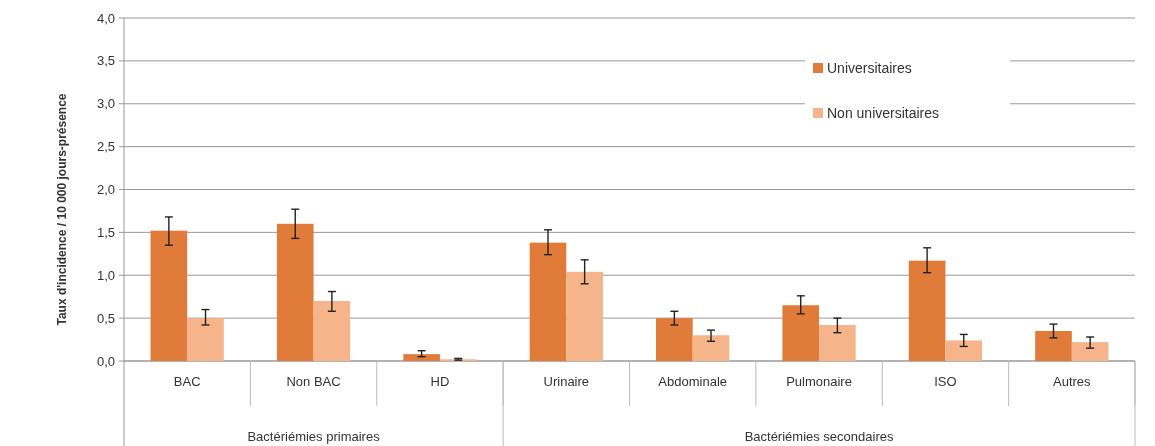 The image size is (1155, 446). Describe the element at coordinates (105, 190) in the screenshot. I see `y-tick-label: 2,0` at that location.